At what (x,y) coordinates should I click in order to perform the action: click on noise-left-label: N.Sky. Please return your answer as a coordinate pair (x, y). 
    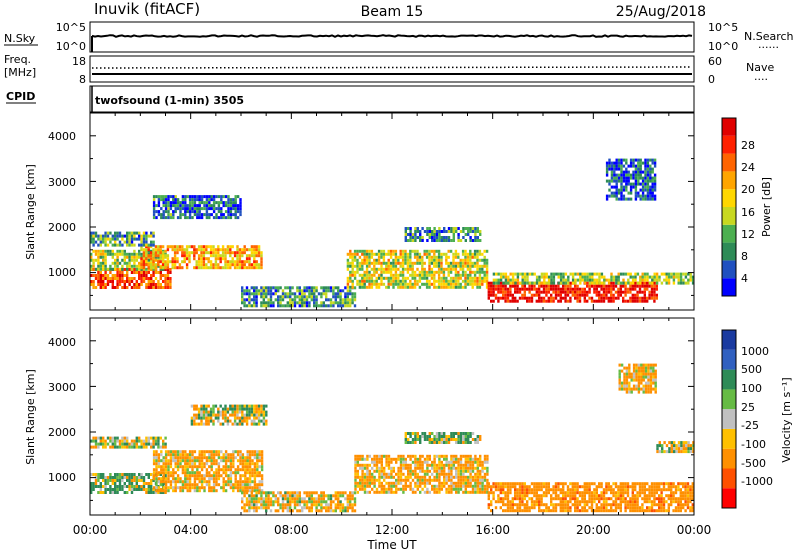
    Looking at the image, I should click on (20, 38).